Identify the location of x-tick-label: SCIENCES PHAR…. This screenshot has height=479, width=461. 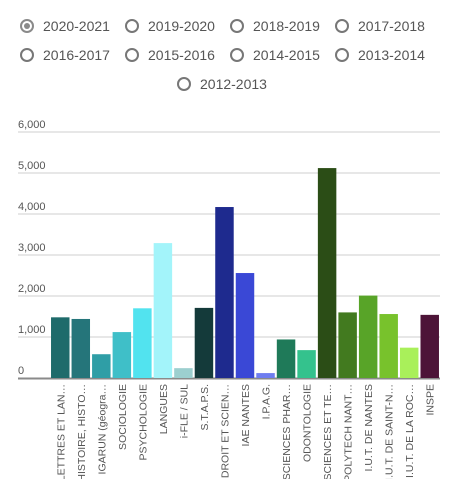
(287, 431).